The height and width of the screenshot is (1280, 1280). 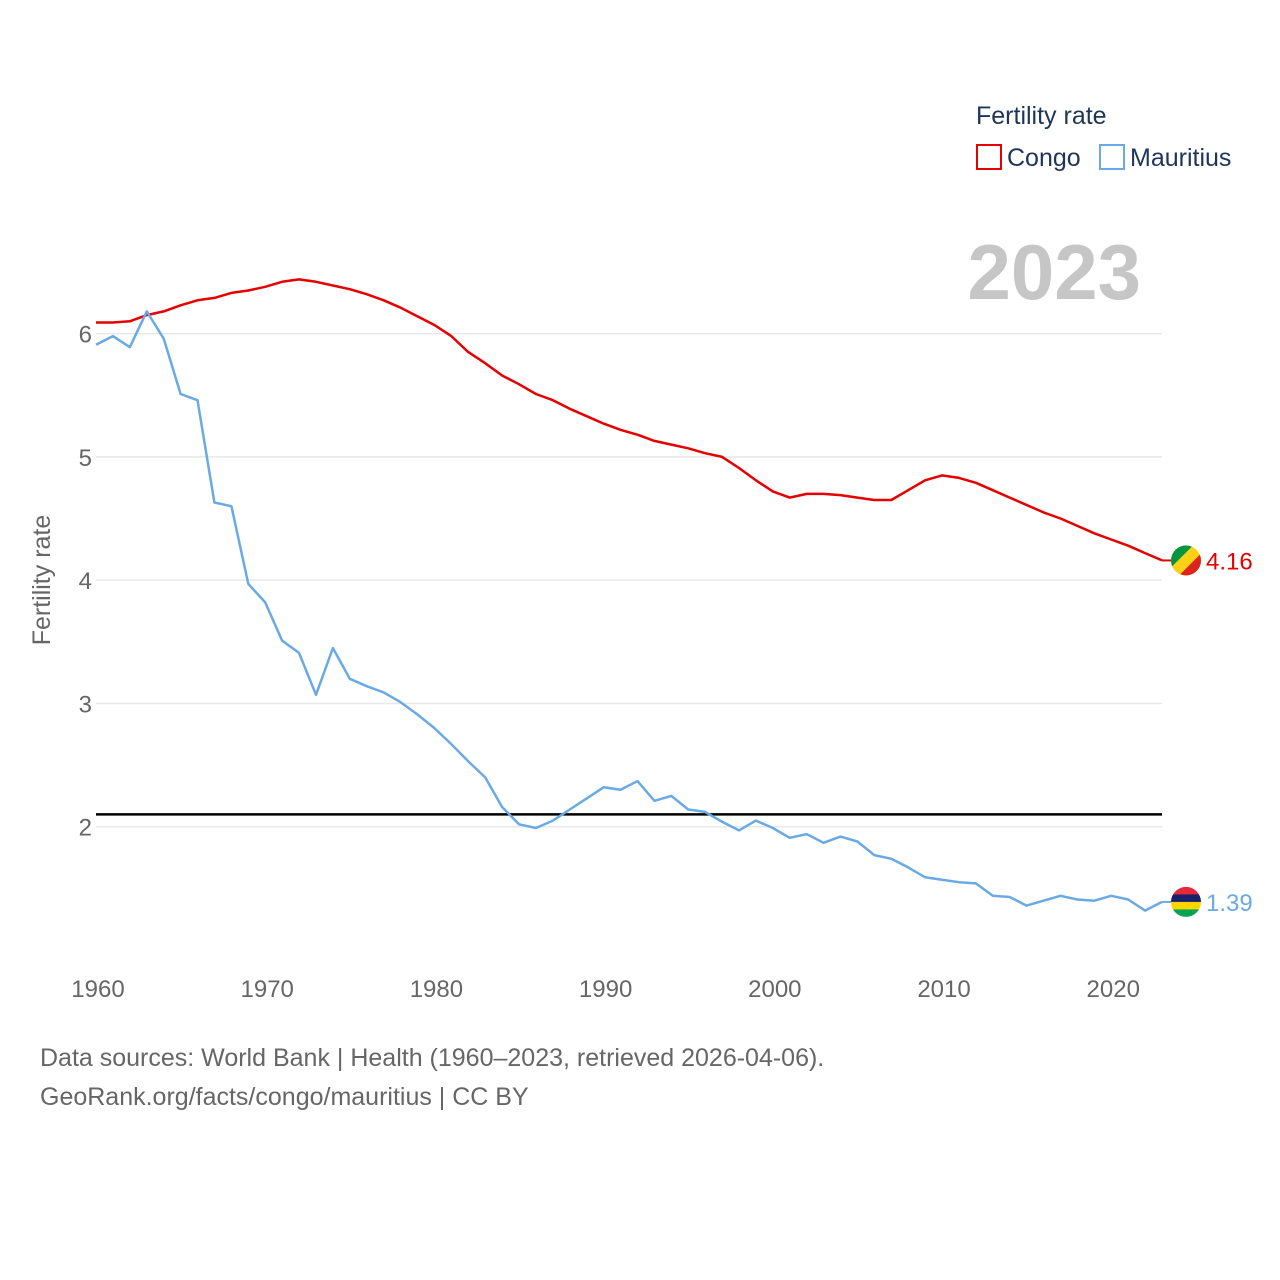 I want to click on y-axis-ticks: 2 3 4 5 6, so click(x=85, y=582).